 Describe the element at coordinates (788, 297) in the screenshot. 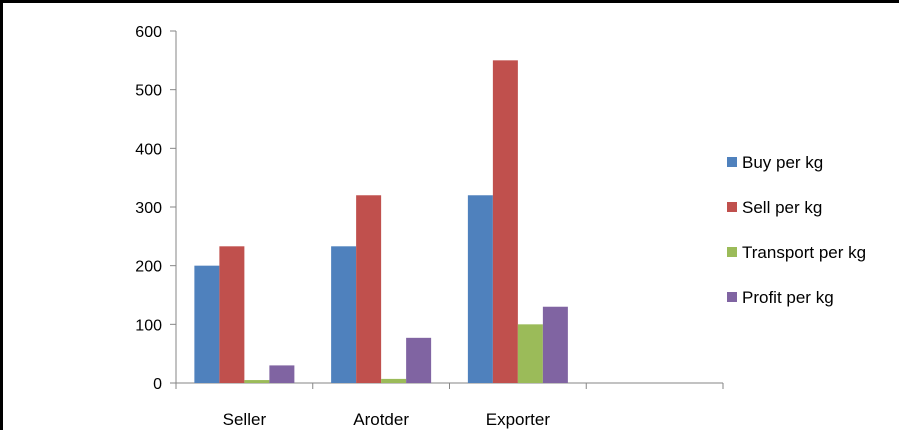

I see `legend-label: Profit per kg` at that location.